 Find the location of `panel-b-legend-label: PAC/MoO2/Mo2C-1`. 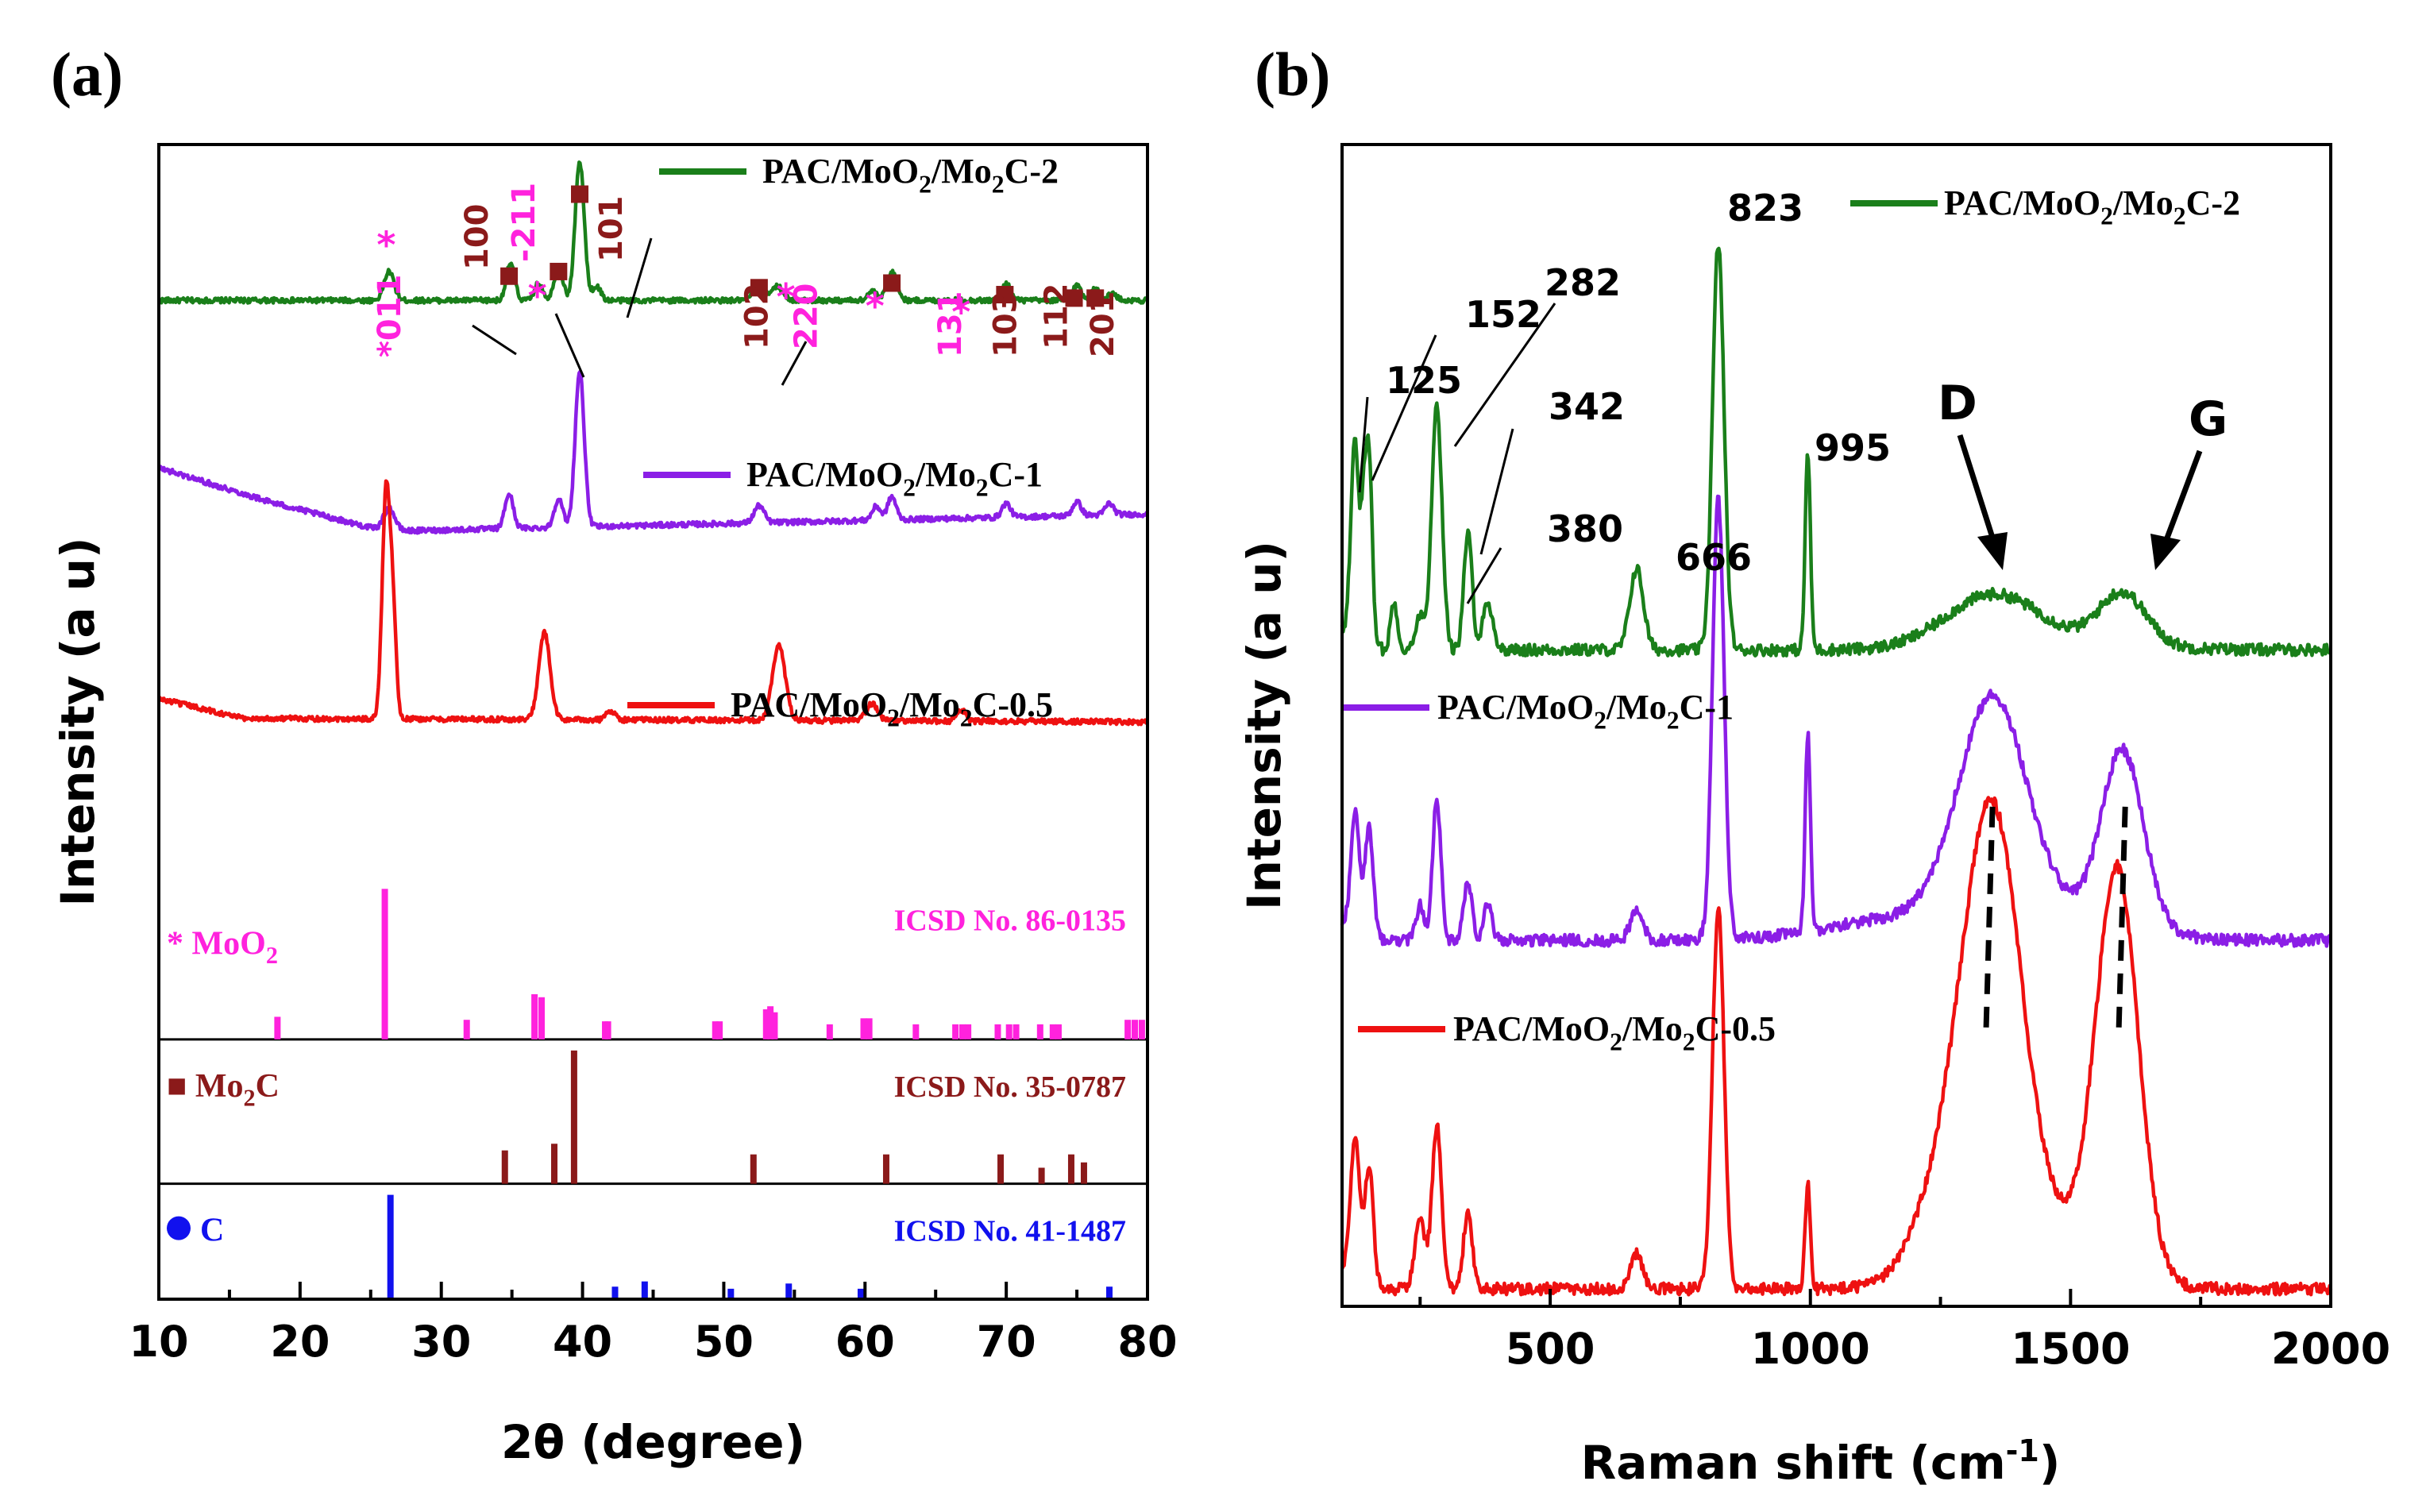

panel-b-legend-label: PAC/MoO2/Mo2C-1 is located at coordinates (1585, 711).